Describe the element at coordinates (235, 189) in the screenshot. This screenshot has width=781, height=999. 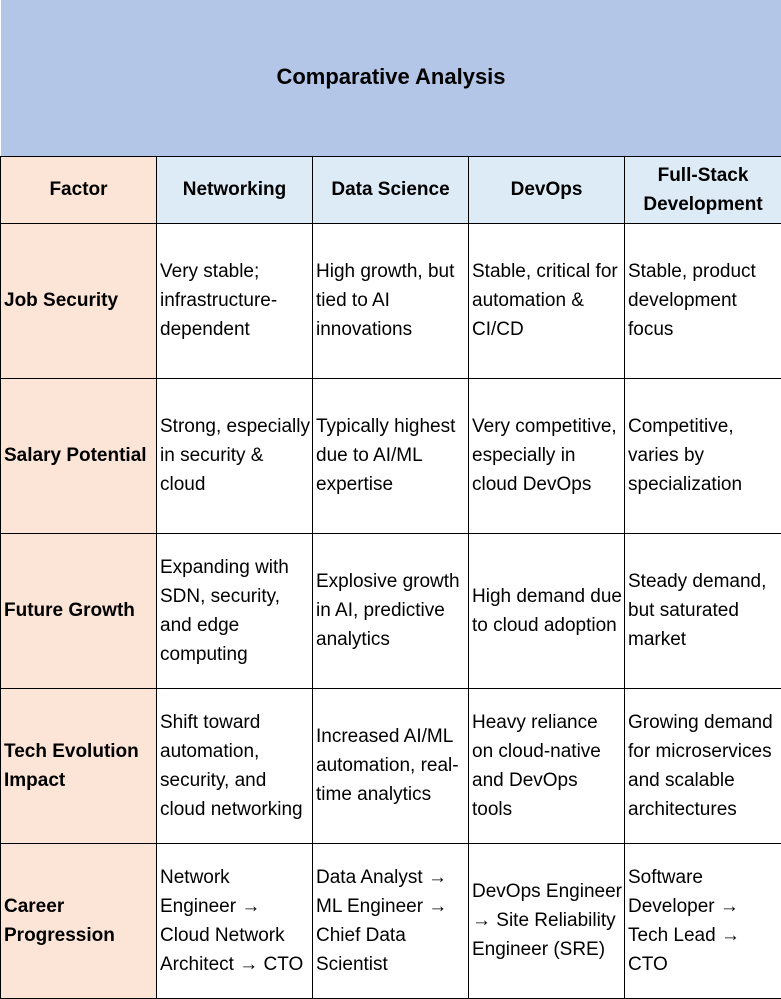
I see `header-networking: Networking` at that location.